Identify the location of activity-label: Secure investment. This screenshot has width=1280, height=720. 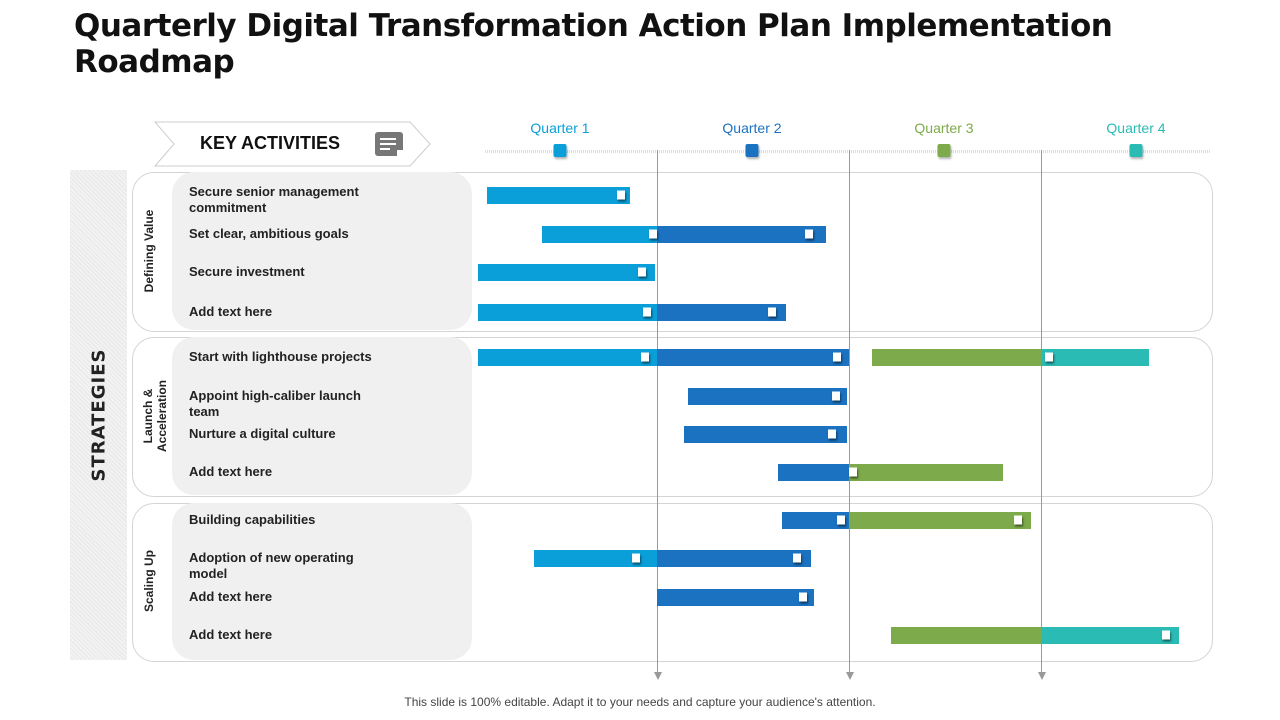
(247, 271).